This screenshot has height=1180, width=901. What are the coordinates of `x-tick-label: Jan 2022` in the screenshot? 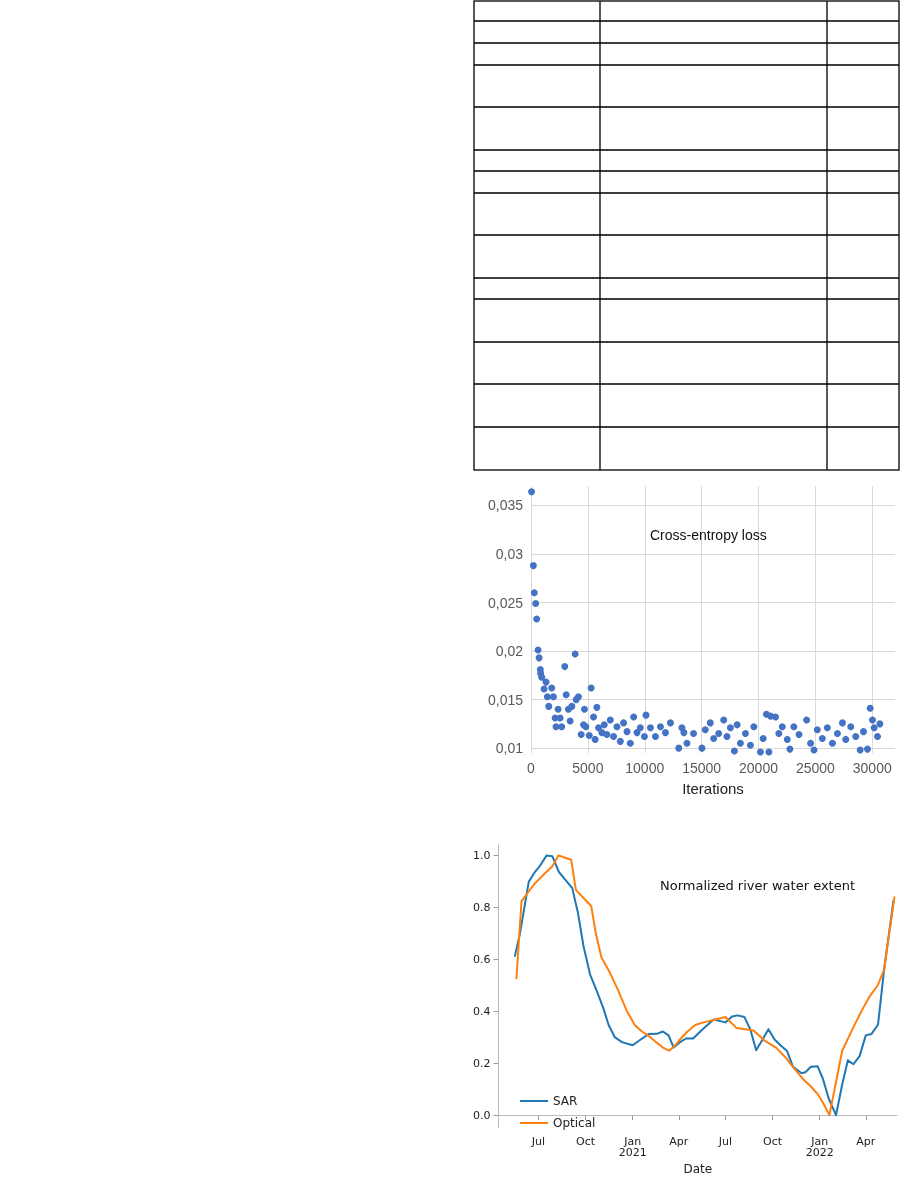 It's located at (819, 1147).